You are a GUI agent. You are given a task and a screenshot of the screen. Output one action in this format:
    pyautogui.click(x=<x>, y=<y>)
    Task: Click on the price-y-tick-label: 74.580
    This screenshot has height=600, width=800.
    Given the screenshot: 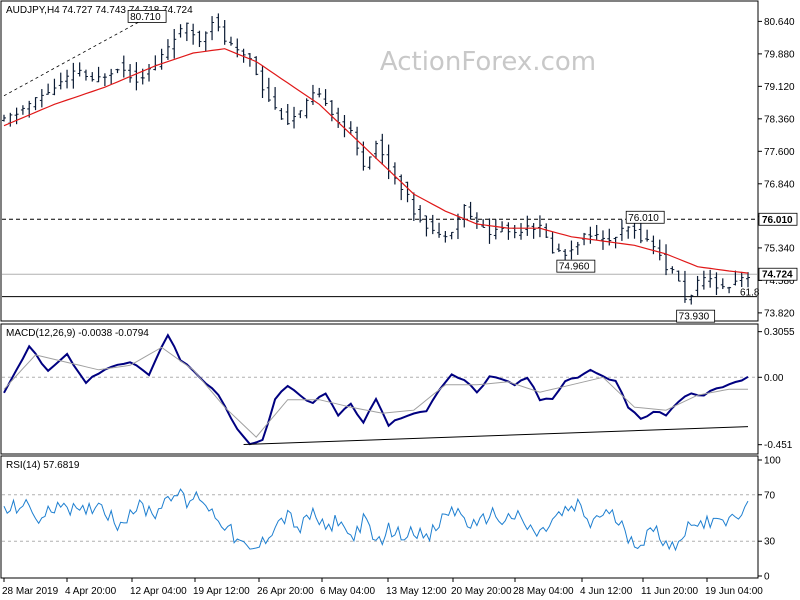 What is the action you would take?
    pyautogui.click(x=779, y=281)
    